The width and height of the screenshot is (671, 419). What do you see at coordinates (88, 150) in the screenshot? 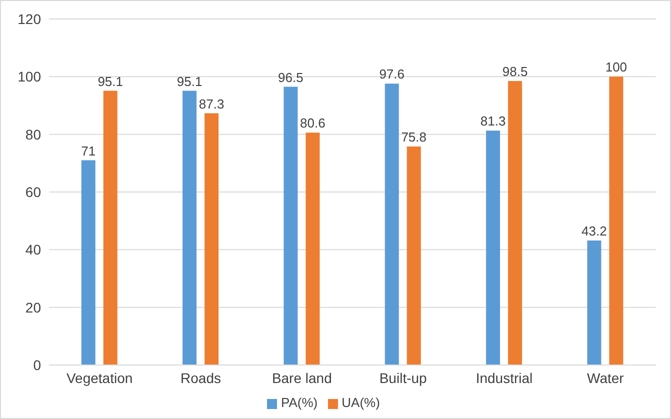
I see `data-label: 71` at bounding box center [88, 150].